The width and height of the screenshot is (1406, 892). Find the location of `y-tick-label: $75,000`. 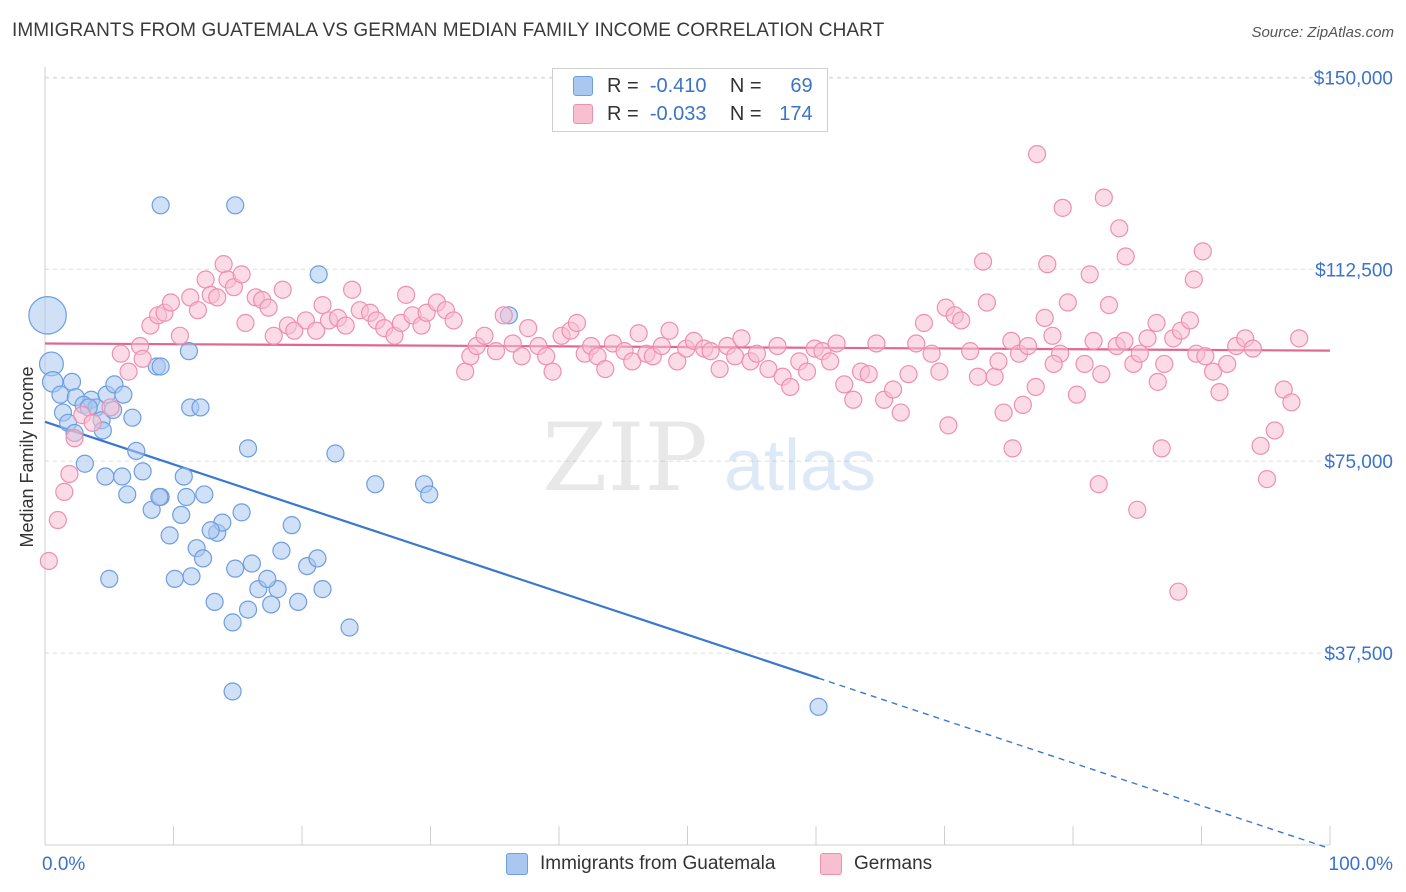

y-tick-label: $75,000 is located at coordinates (1358, 462).